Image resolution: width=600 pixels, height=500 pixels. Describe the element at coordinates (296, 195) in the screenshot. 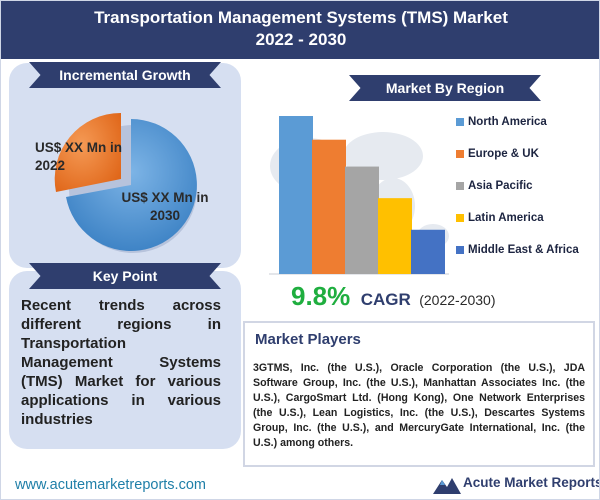

I see `bar-north-america` at that location.